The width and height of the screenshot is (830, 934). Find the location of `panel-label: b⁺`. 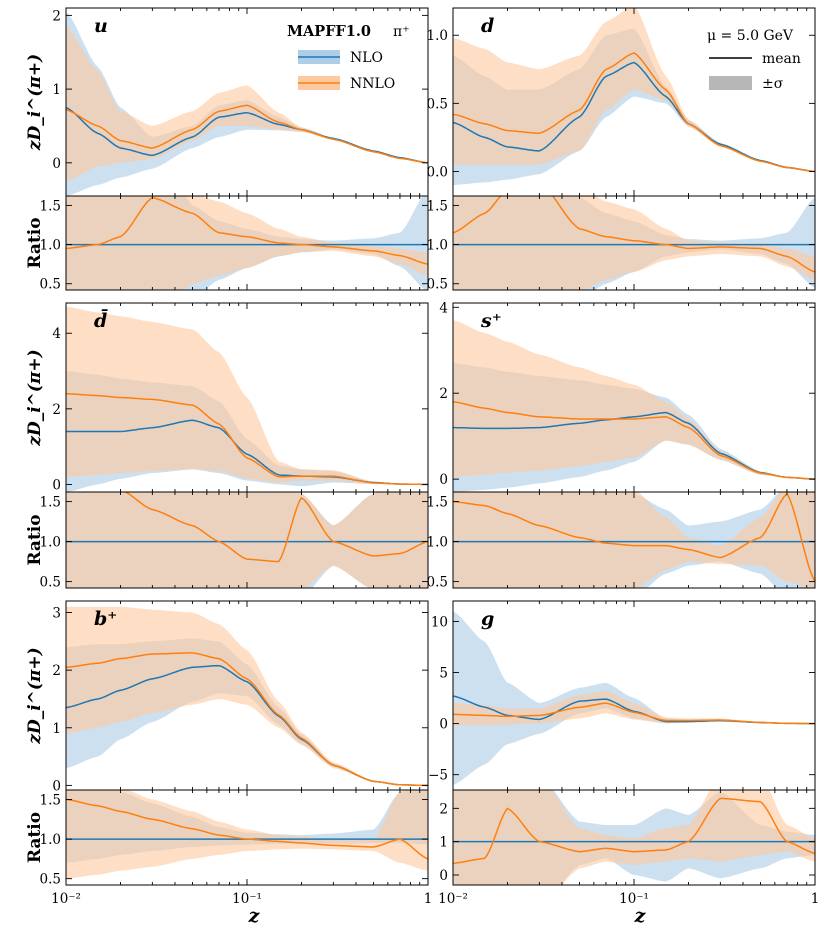

panel-label: b⁺ is located at coordinates (105, 619).